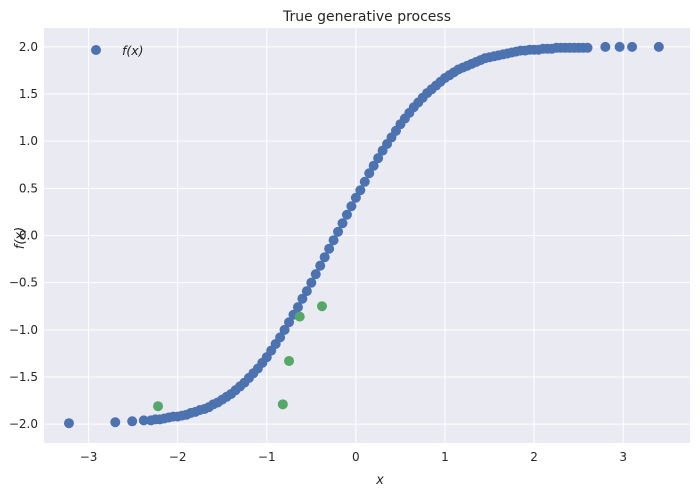 The height and width of the screenshot is (496, 700). I want to click on x-tick-label: 3, so click(623, 457).